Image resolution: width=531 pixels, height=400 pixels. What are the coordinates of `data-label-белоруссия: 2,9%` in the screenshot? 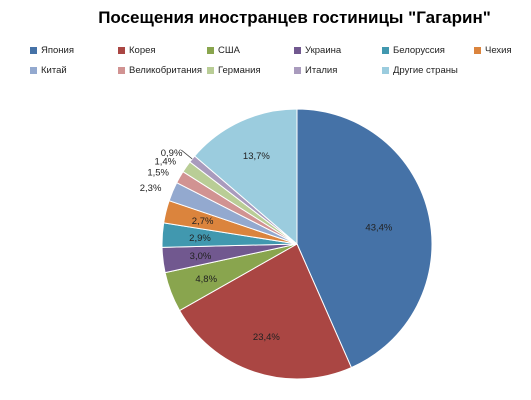 It's located at (200, 238).